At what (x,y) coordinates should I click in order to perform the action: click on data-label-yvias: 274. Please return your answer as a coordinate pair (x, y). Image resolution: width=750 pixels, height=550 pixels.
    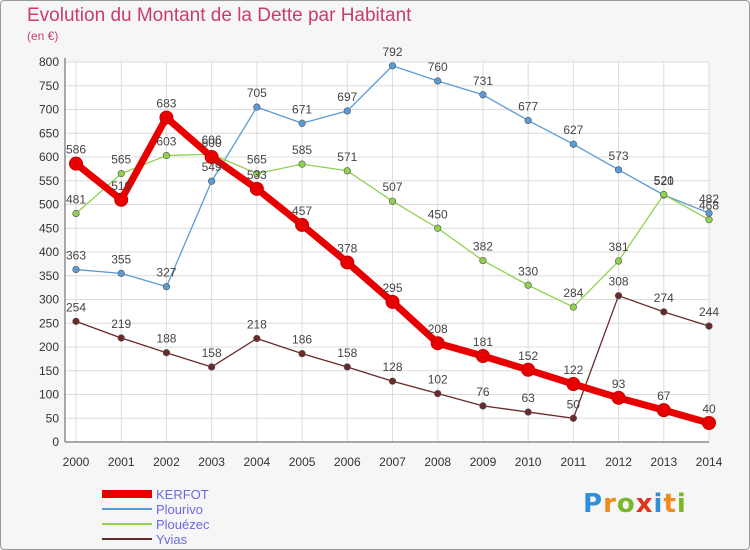
    Looking at the image, I should click on (664, 298).